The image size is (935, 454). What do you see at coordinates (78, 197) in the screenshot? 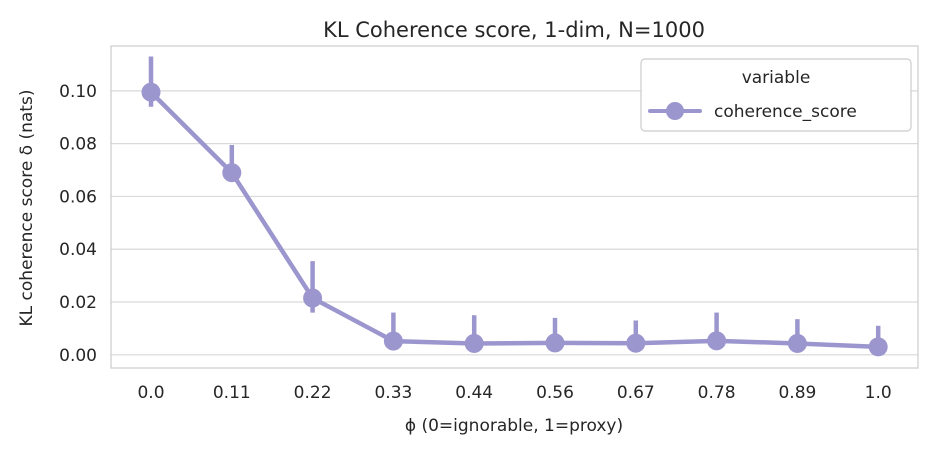
I see `y-tick-label: 0.06` at bounding box center [78, 197].